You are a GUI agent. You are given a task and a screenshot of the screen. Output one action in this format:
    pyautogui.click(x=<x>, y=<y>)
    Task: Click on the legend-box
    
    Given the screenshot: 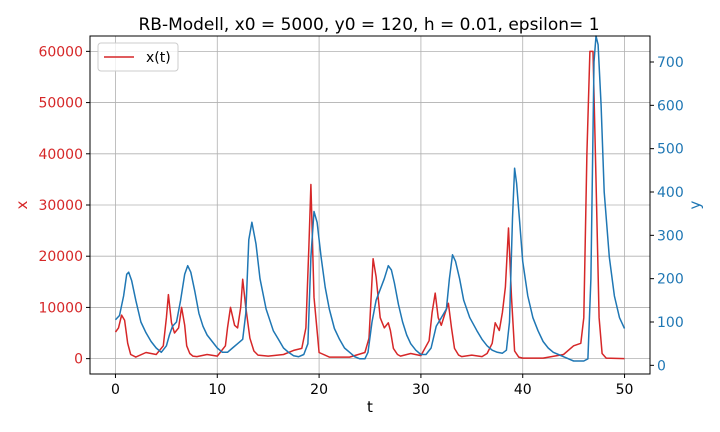 What is the action you would take?
    pyautogui.click(x=138, y=57)
    